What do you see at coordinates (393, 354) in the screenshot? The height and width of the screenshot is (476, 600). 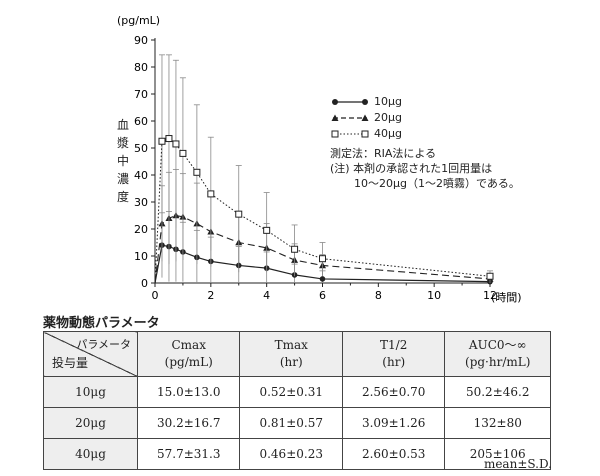 I see `header-thalf: T1/2 (hr)` at bounding box center [393, 354].